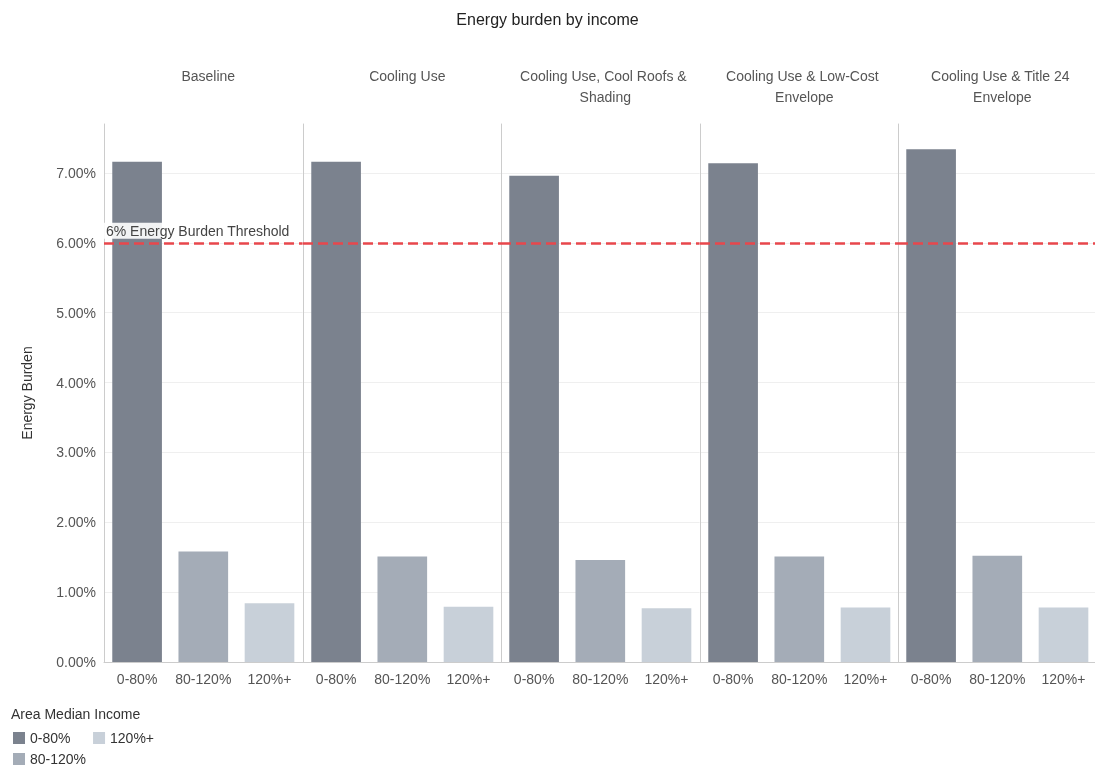  What do you see at coordinates (50, 738) in the screenshot?
I see `legend-label: 0-80%` at bounding box center [50, 738].